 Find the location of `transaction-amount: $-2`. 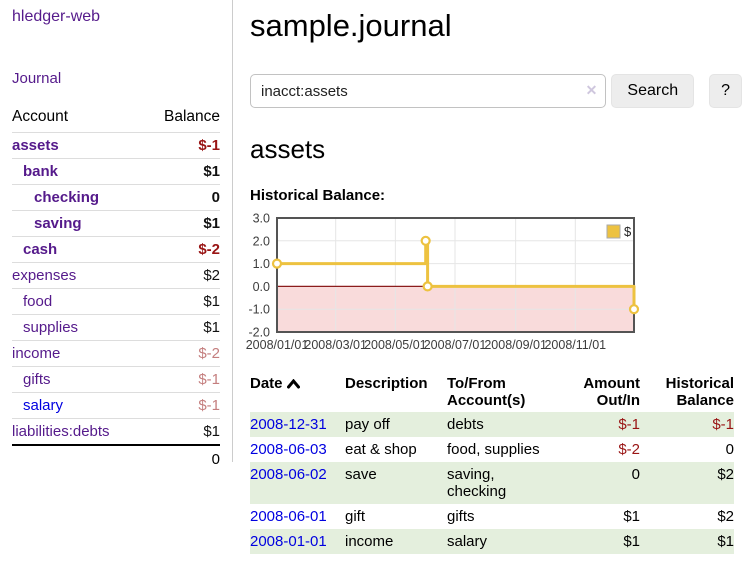

transaction-amount: $-2 is located at coordinates (629, 449).